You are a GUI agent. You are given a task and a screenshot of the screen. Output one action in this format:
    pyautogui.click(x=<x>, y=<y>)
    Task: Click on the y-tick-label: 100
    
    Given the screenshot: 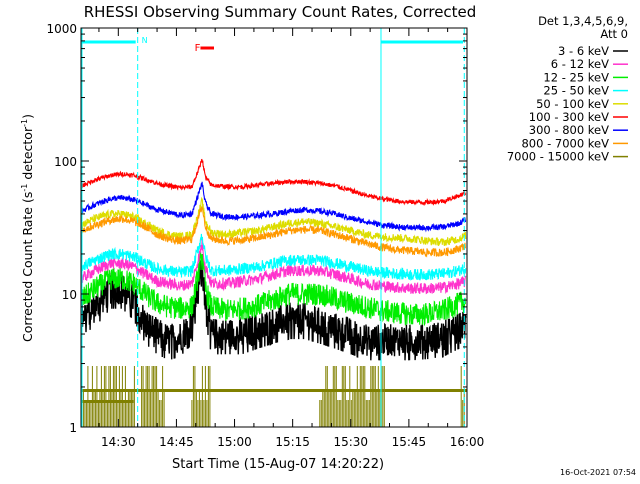 What is the action you would take?
    pyautogui.click(x=65, y=162)
    